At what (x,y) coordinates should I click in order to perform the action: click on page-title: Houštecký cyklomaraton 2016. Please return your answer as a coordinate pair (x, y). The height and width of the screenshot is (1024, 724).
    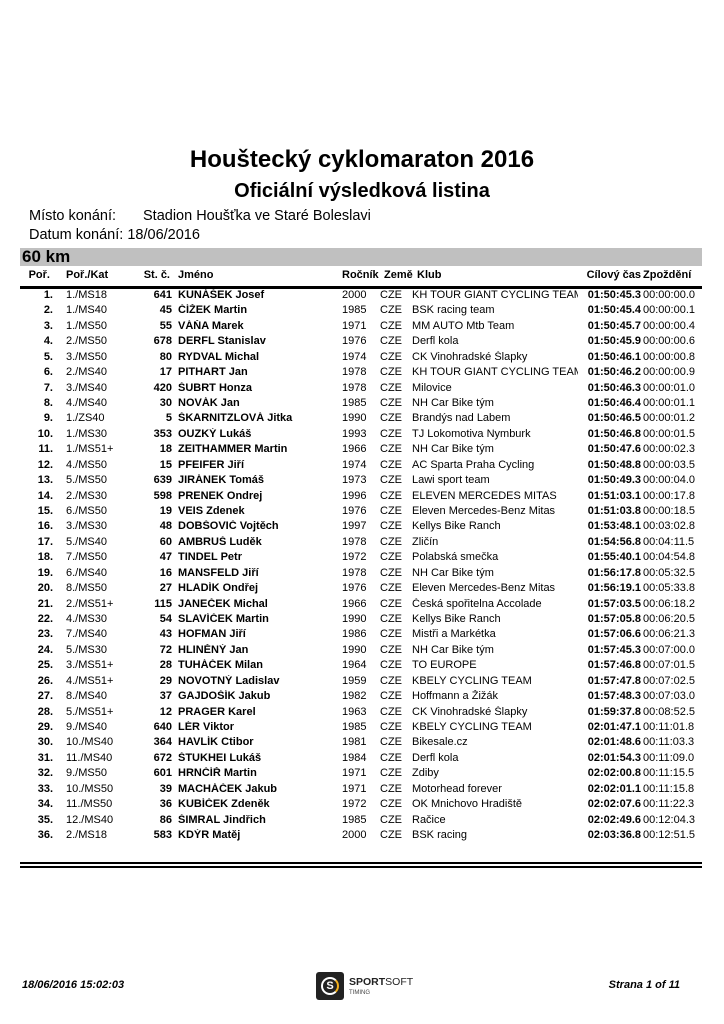
    Looking at the image, I should click on (362, 159).